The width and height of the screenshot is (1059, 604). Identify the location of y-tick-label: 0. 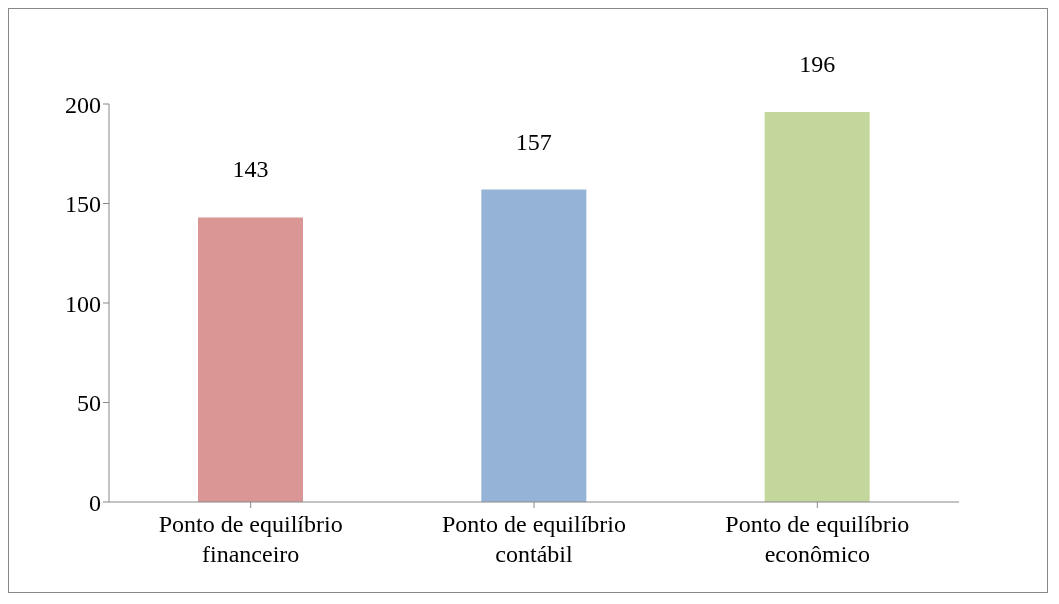
(95, 502).